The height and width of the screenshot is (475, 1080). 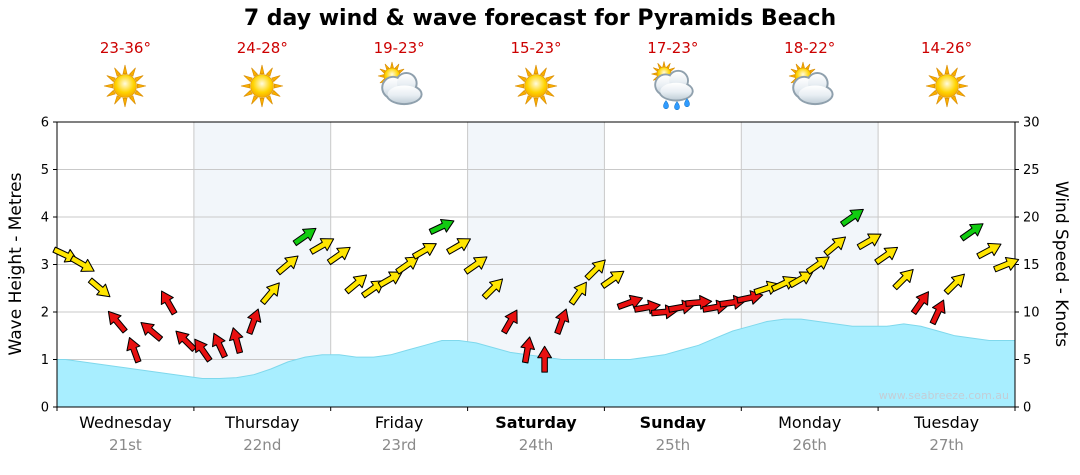 I want to click on day-temp-range: 24-28°, so click(x=262, y=48).